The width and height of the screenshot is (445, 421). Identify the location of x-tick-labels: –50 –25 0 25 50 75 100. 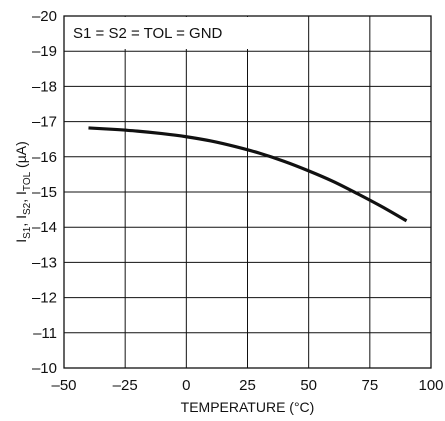
(247, 385).